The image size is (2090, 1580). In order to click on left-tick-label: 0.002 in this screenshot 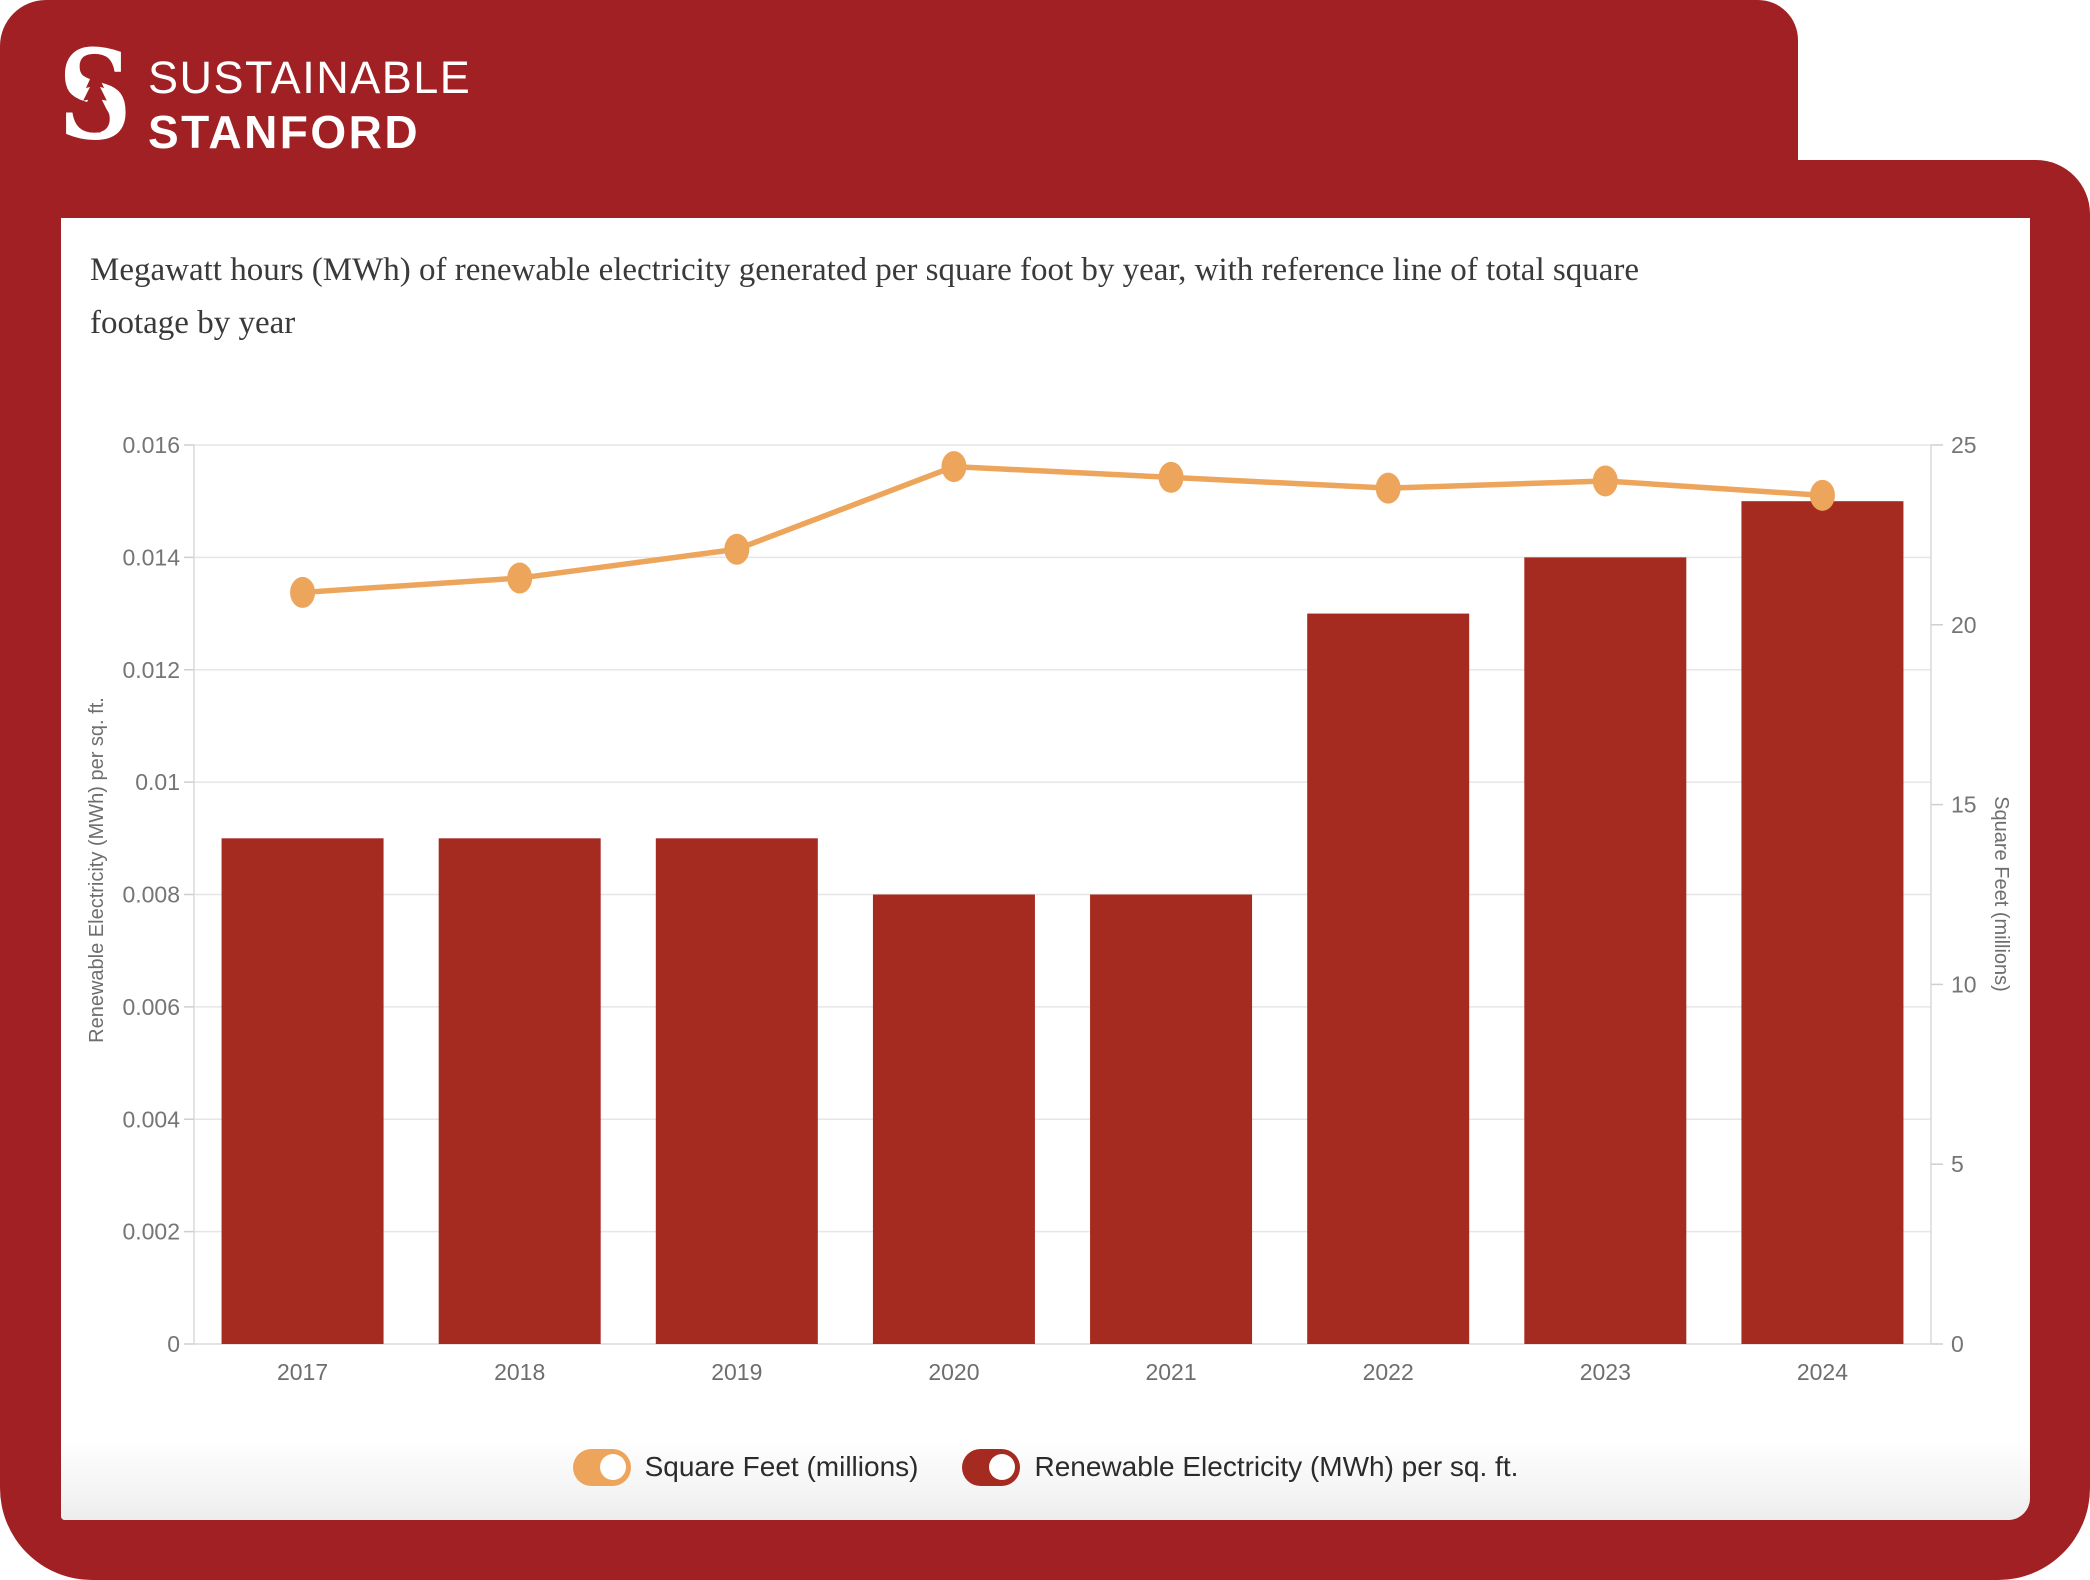, I will do `click(151, 1232)`.